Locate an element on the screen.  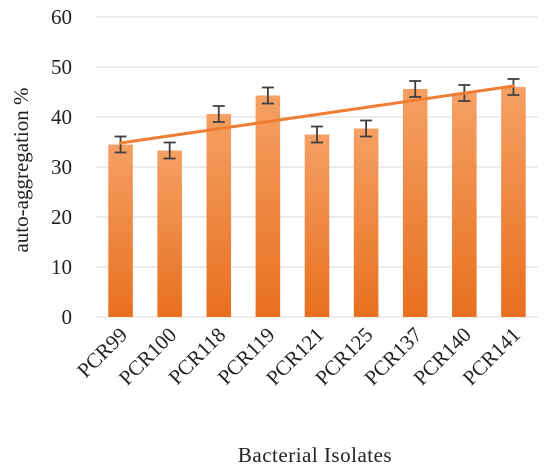
bar-pcr140 is located at coordinates (464, 205).